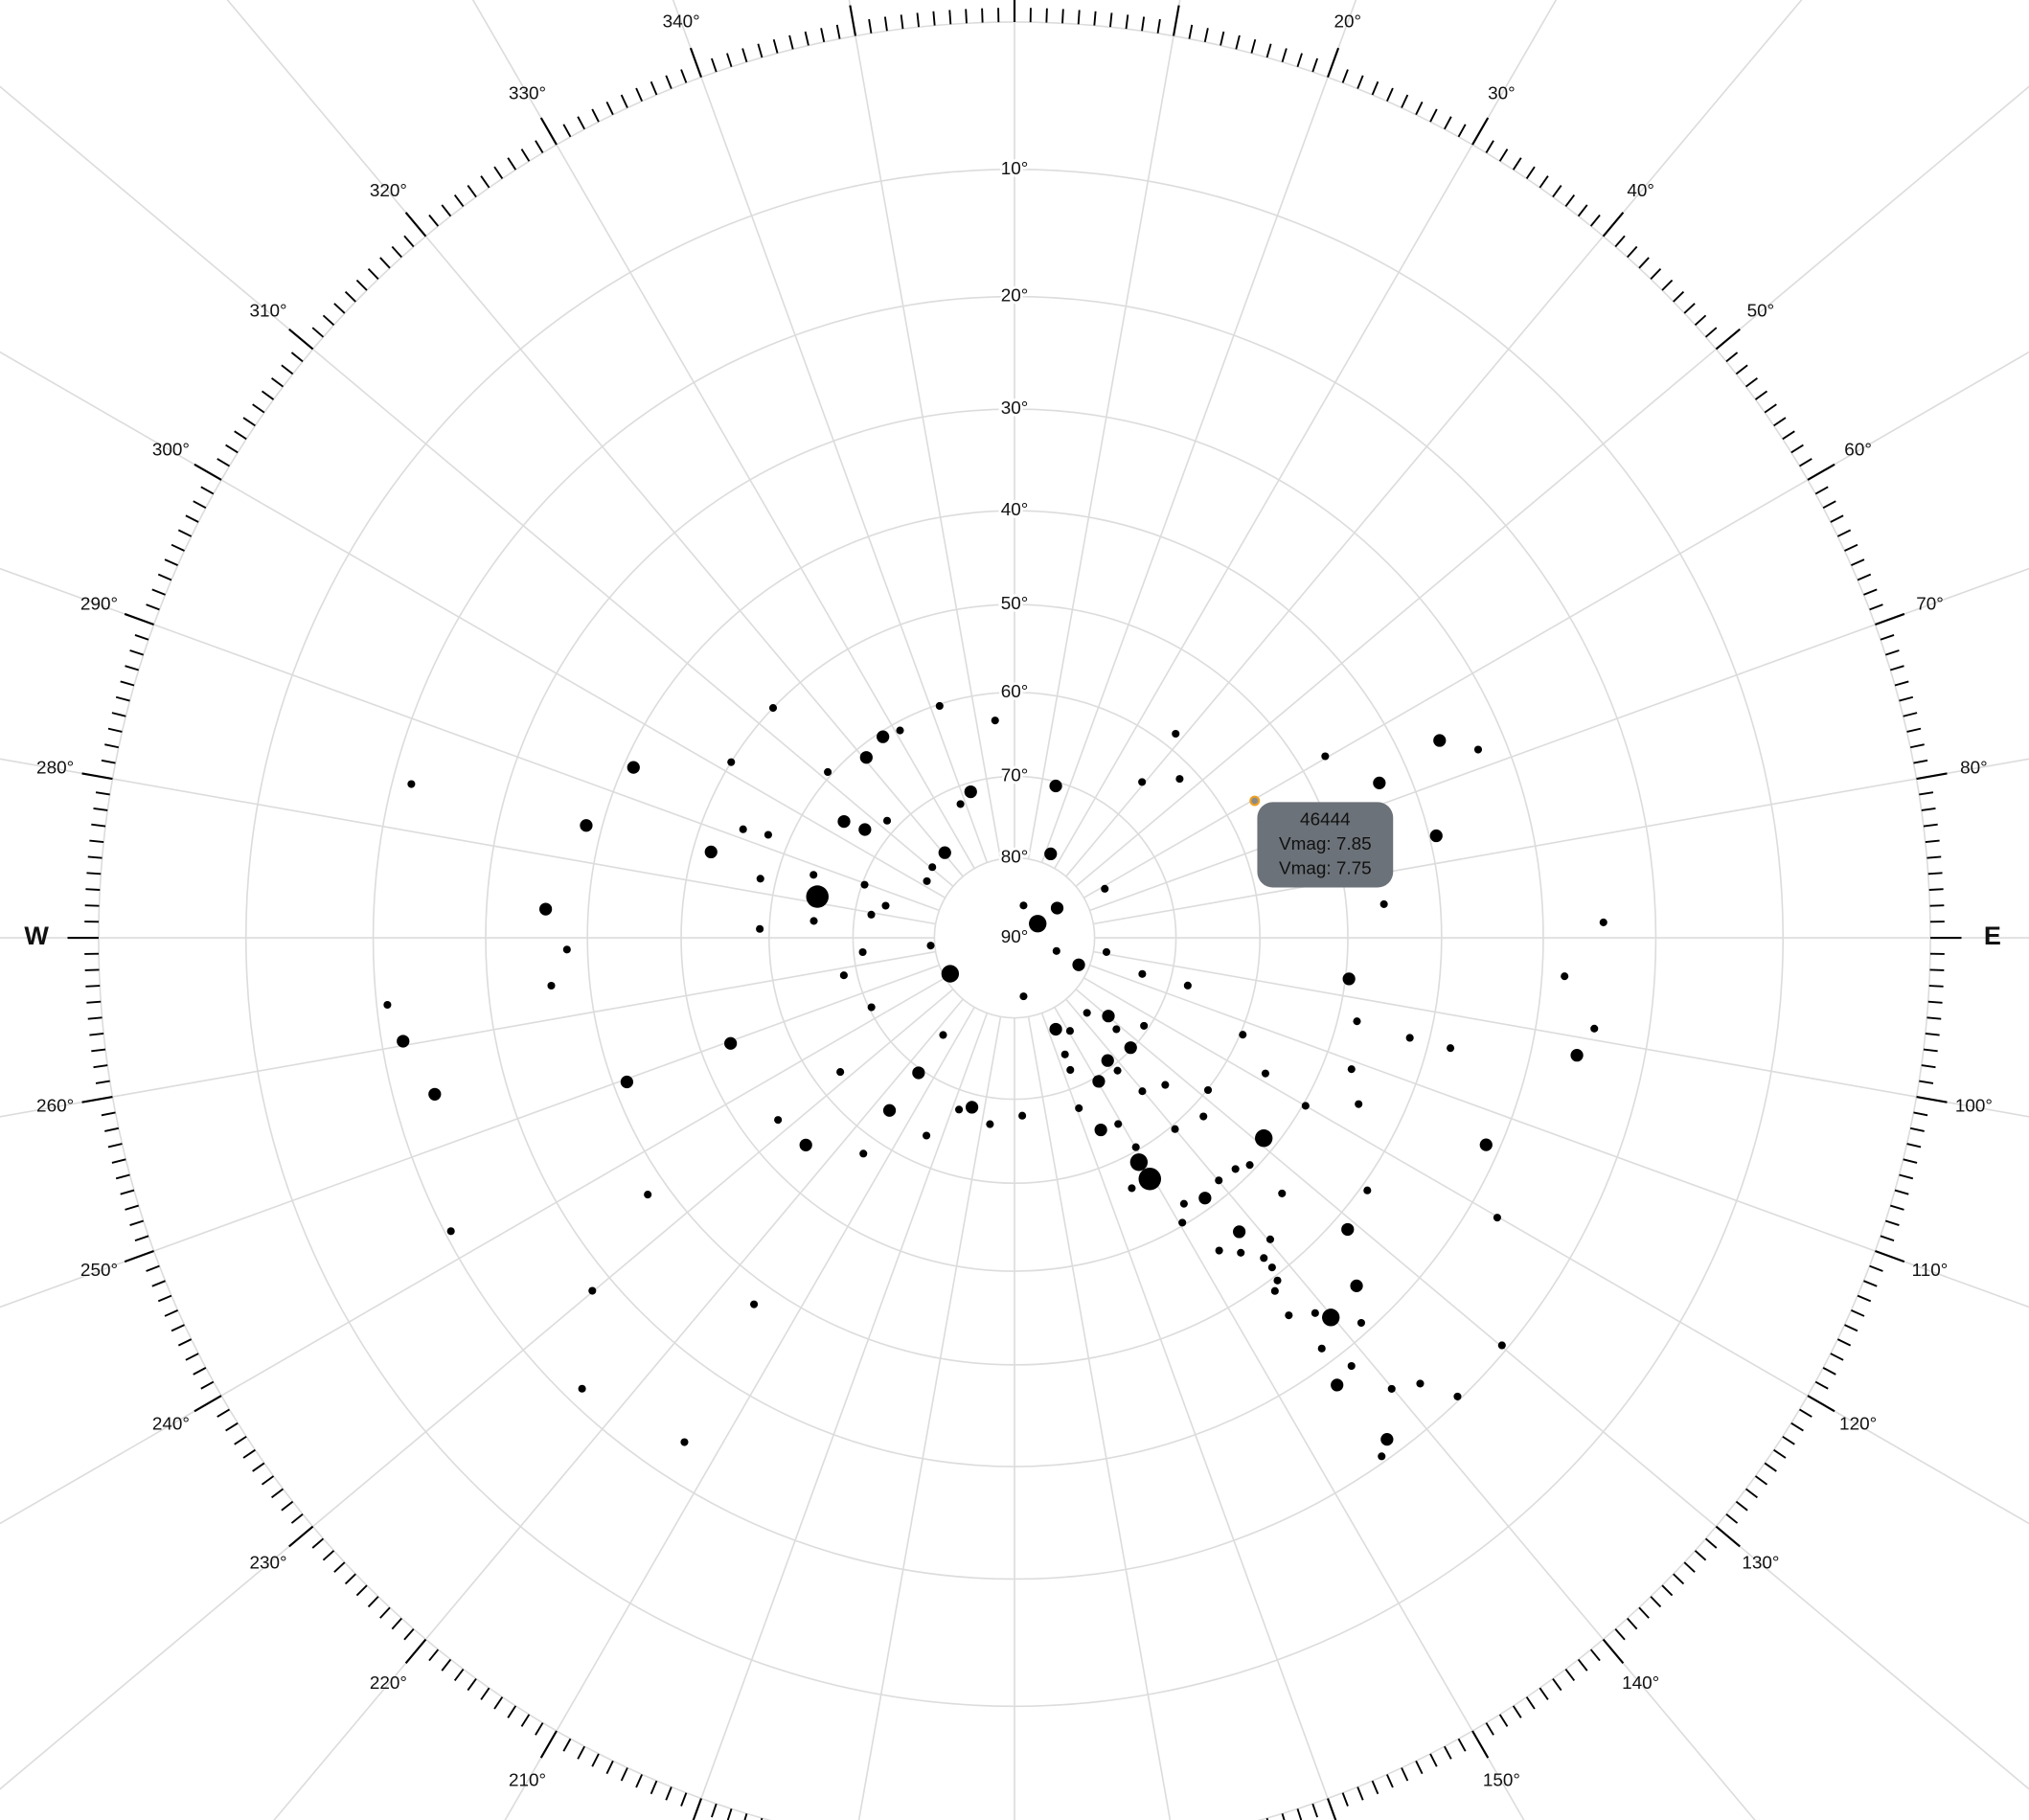 The image size is (2029, 1820). I want to click on azimuth-label: 60°, so click(1858, 451).